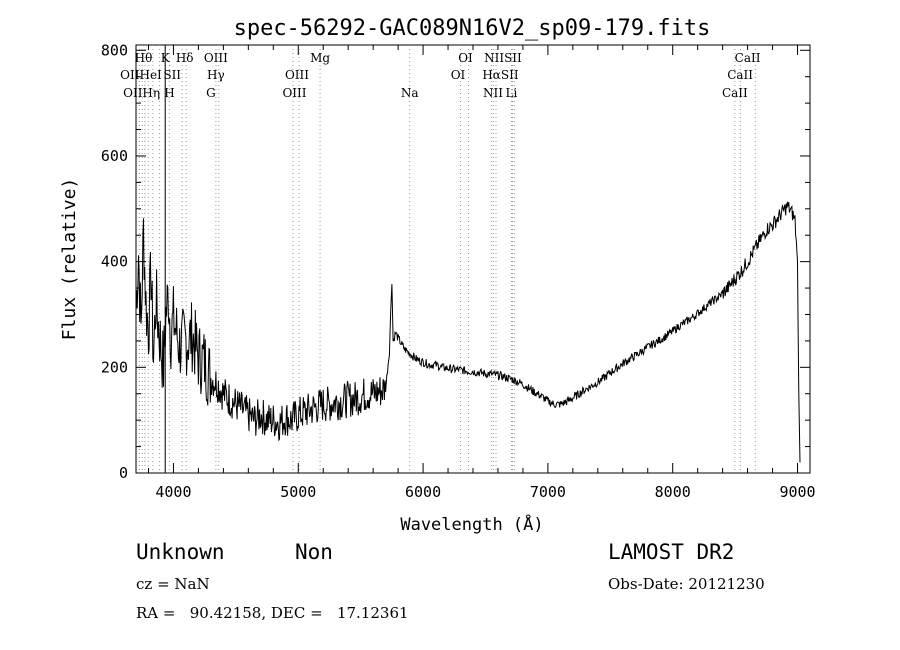 The height and width of the screenshot is (650, 900). I want to click on y-tick-label: 800, so click(114, 50).